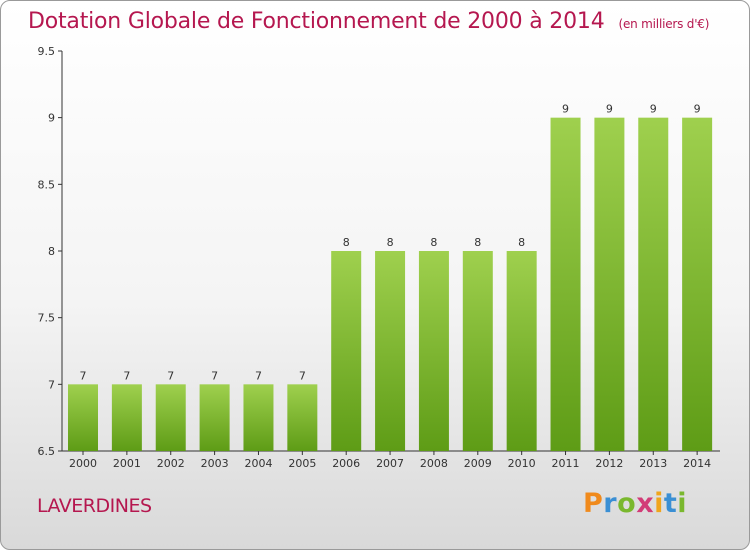 The width and height of the screenshot is (750, 550). I want to click on x-tick-label: 2012, so click(609, 463).